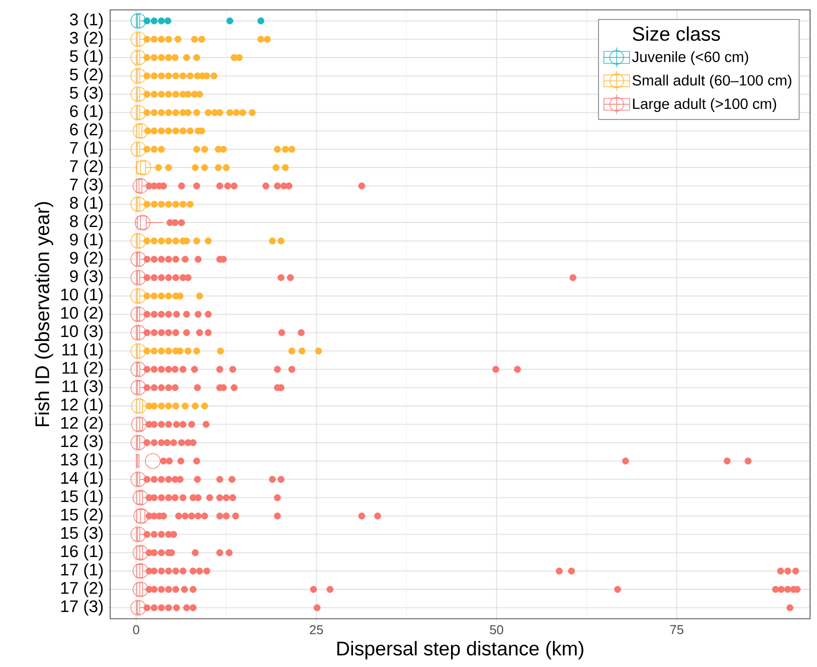  What do you see at coordinates (86, 94) in the screenshot?
I see `y-tick-label: 5 (3)` at bounding box center [86, 94].